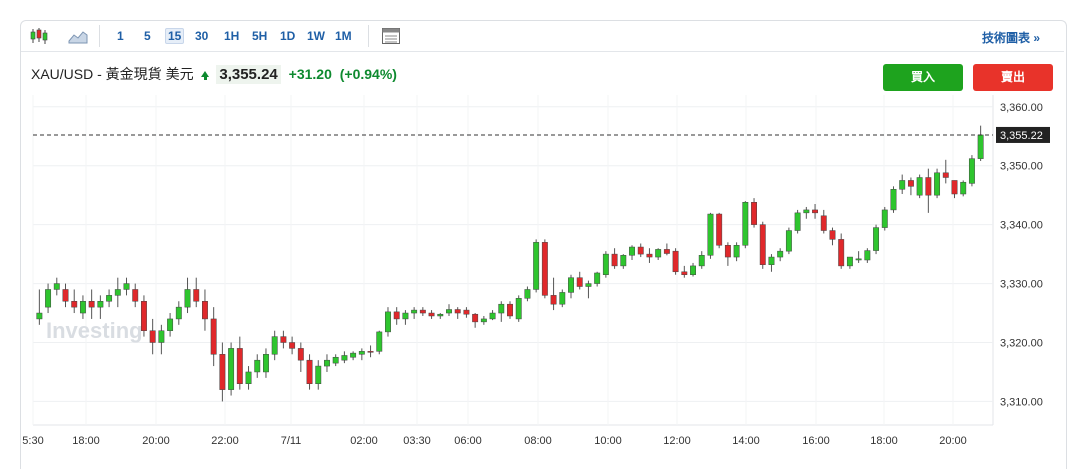  What do you see at coordinates (391, 36) in the screenshot?
I see `table-icon` at bounding box center [391, 36].